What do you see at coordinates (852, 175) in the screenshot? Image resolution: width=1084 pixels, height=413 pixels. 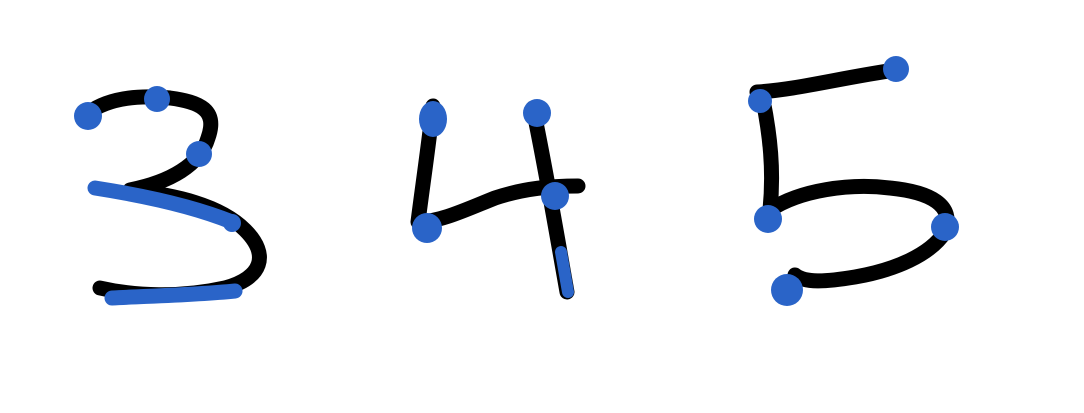 I see `digit-five-ink-stroke` at bounding box center [852, 175].